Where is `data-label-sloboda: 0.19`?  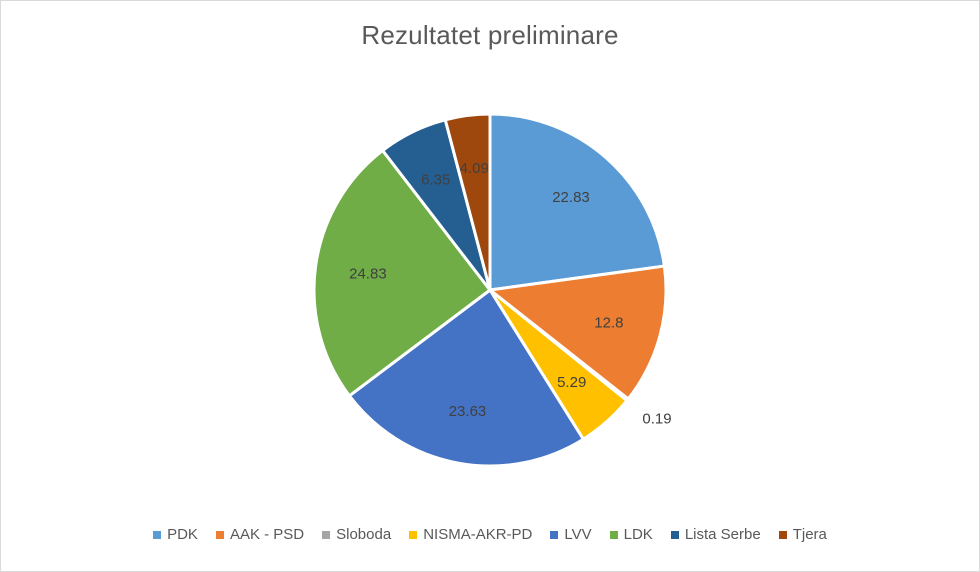 data-label-sloboda: 0.19 is located at coordinates (656, 419).